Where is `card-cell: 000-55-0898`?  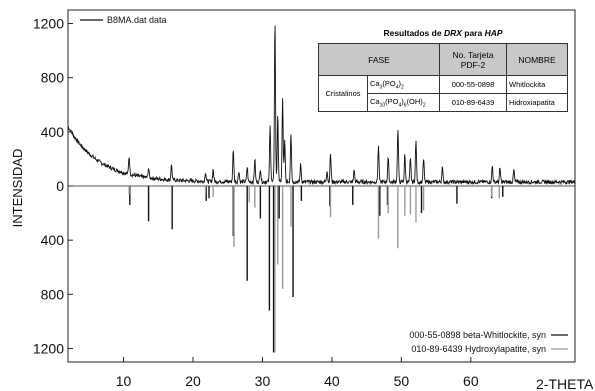
card-cell: 000-55-0898 is located at coordinates (473, 84).